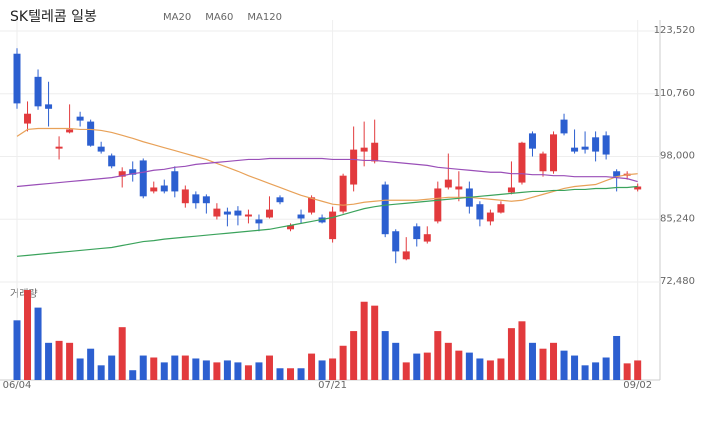 The width and height of the screenshot is (720, 440). What do you see at coordinates (24, 294) in the screenshot?
I see `volume-label: 거래량` at bounding box center [24, 294].